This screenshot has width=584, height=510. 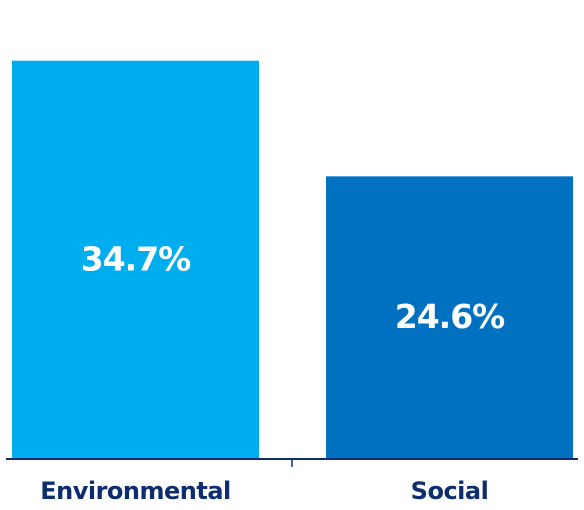 What do you see at coordinates (293, 287) in the screenshot?
I see `bar-value-labels: 34.7% 24.6%` at bounding box center [293, 287].